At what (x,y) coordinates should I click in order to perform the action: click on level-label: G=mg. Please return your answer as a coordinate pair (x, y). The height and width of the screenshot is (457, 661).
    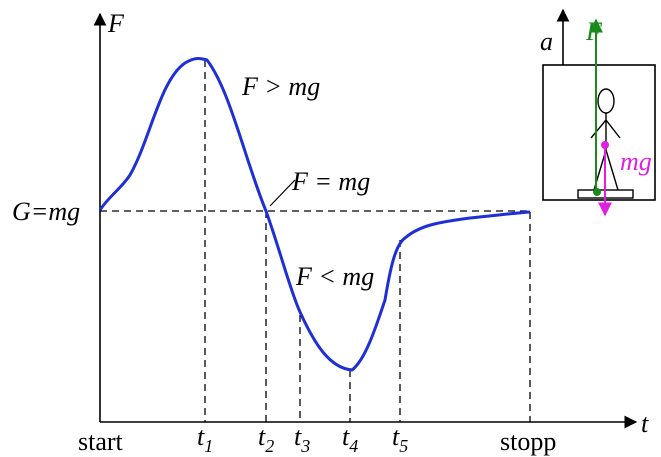
    Looking at the image, I should click on (46, 211).